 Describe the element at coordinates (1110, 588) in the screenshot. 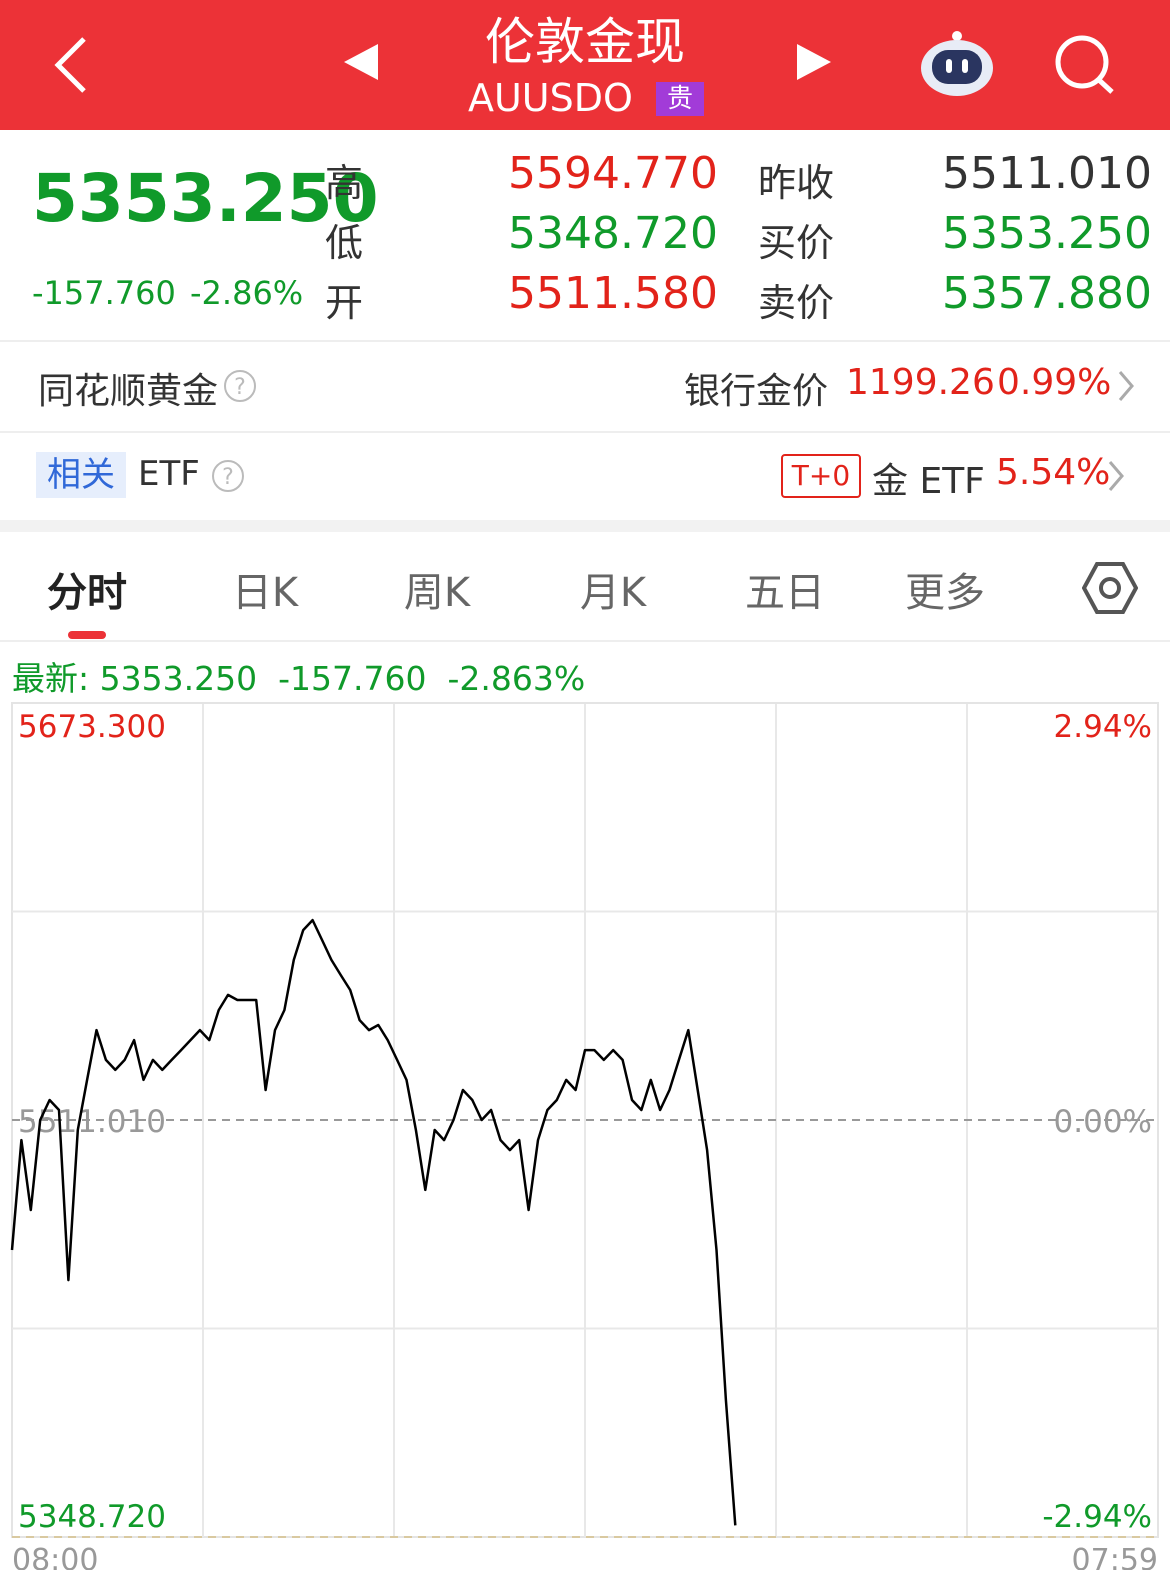

I see `settings-button` at that location.